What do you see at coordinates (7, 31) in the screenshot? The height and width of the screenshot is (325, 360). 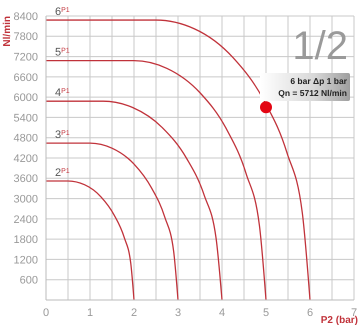 I see `y-axis-title: Nl/min` at bounding box center [7, 31].